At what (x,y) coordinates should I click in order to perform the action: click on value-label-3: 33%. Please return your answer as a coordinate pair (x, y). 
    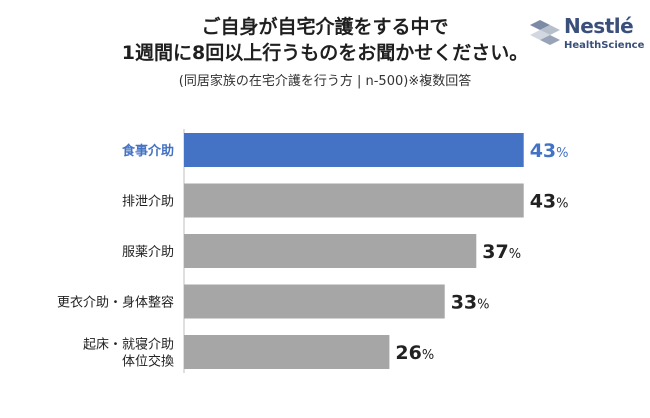
    Looking at the image, I should click on (470, 303).